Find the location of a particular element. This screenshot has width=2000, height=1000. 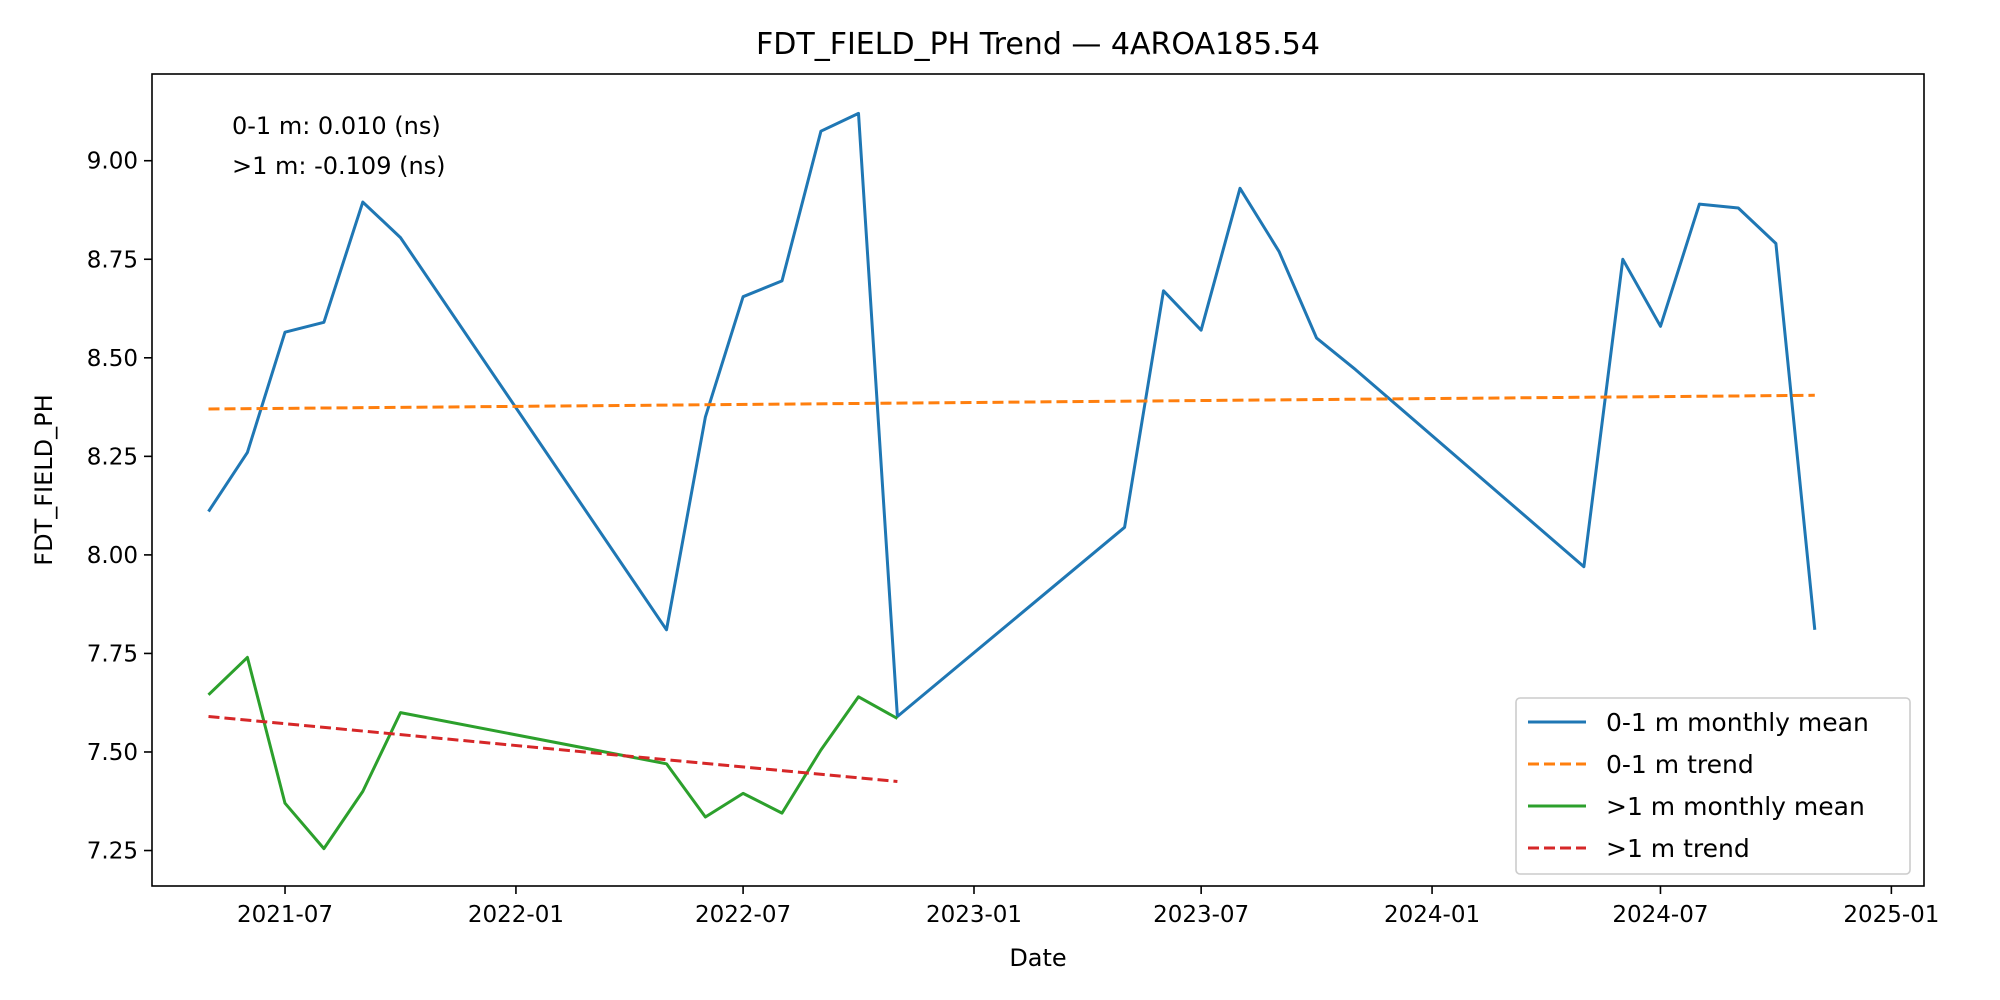

x-tick-label: 2024-01 is located at coordinates (1432, 915).